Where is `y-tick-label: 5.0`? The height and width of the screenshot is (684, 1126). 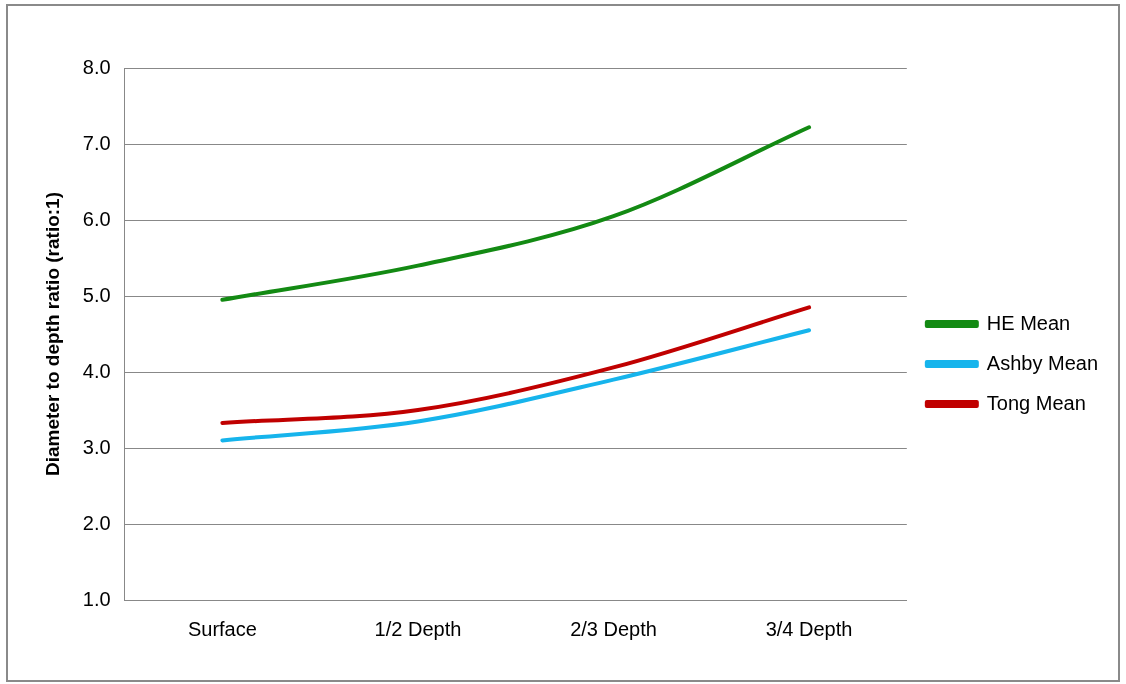
y-tick-label: 5.0 is located at coordinates (96, 294).